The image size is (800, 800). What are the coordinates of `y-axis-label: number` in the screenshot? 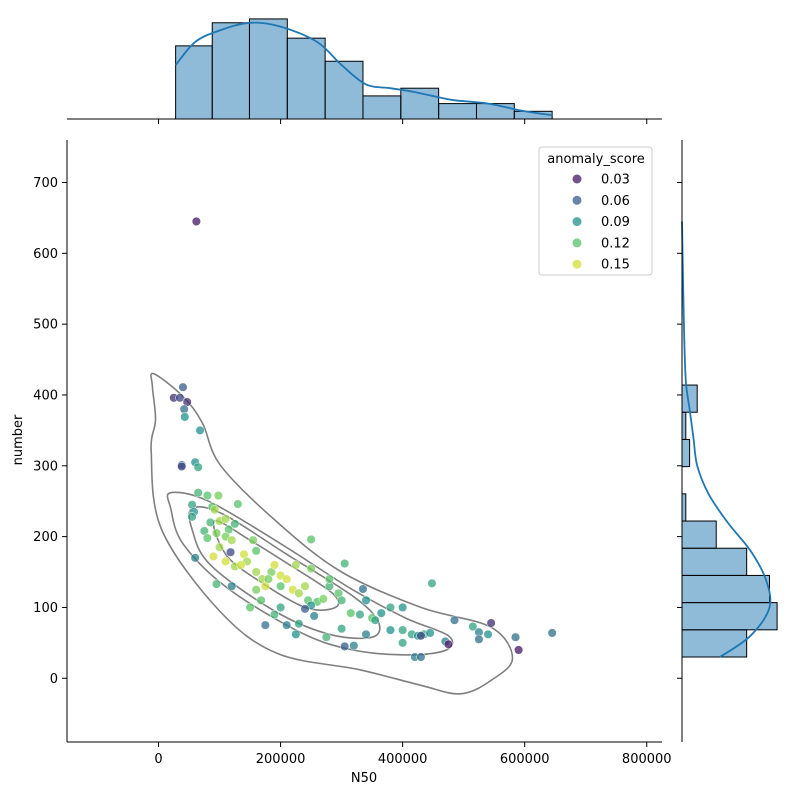 It's located at (18, 439).